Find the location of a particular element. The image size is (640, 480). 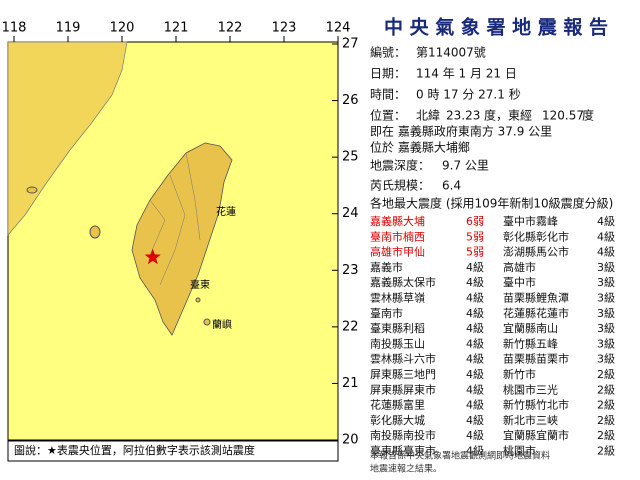

lat-tick-label: 26 is located at coordinates (350, 100).